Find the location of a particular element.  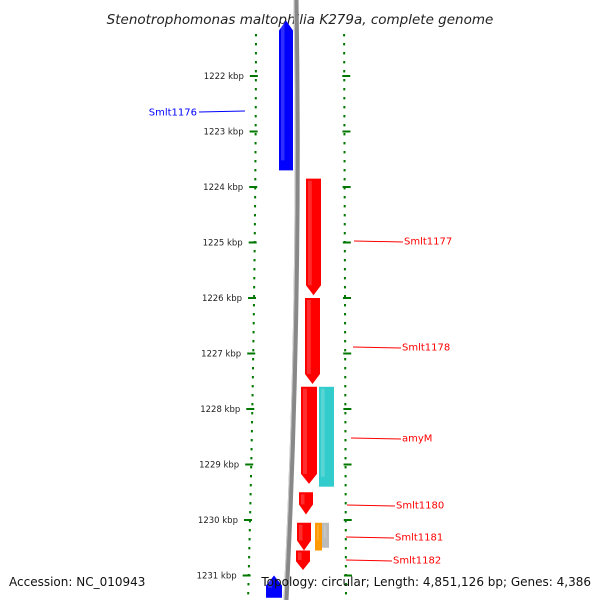

gene-smlt1176-highlight is located at coordinates (283, 91).